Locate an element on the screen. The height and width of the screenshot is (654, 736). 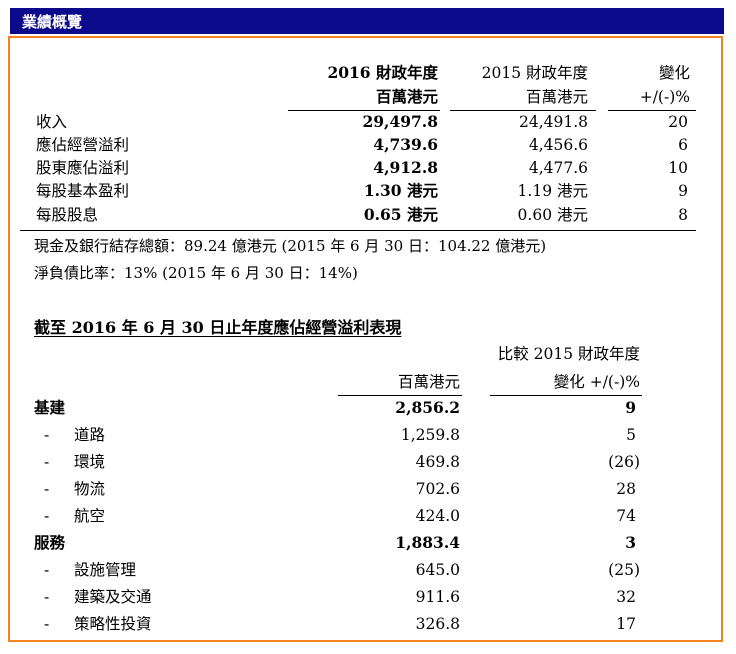
col-header-unit: 百萬港元 is located at coordinates (428, 382).